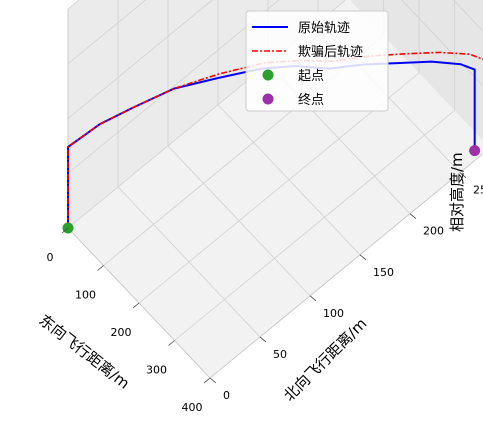  Describe the element at coordinates (311, 100) in the screenshot. I see `legend-label-end: 终点` at that location.